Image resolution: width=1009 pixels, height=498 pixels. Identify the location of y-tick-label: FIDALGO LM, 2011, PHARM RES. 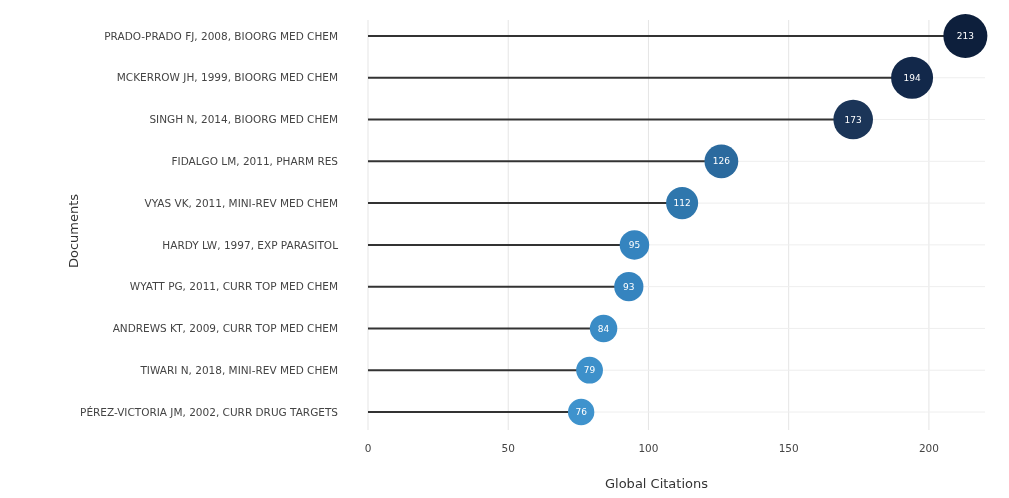
(255, 161).